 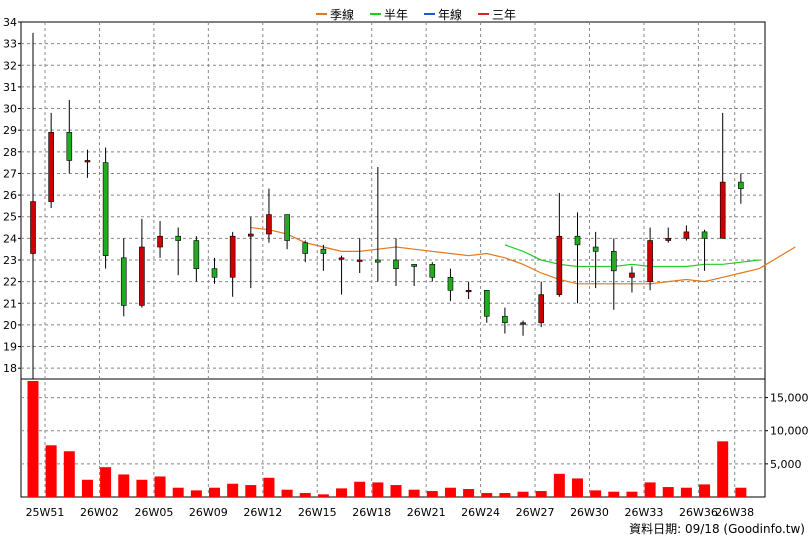 I want to click on price-tick-label: 21, so click(x=10, y=303).